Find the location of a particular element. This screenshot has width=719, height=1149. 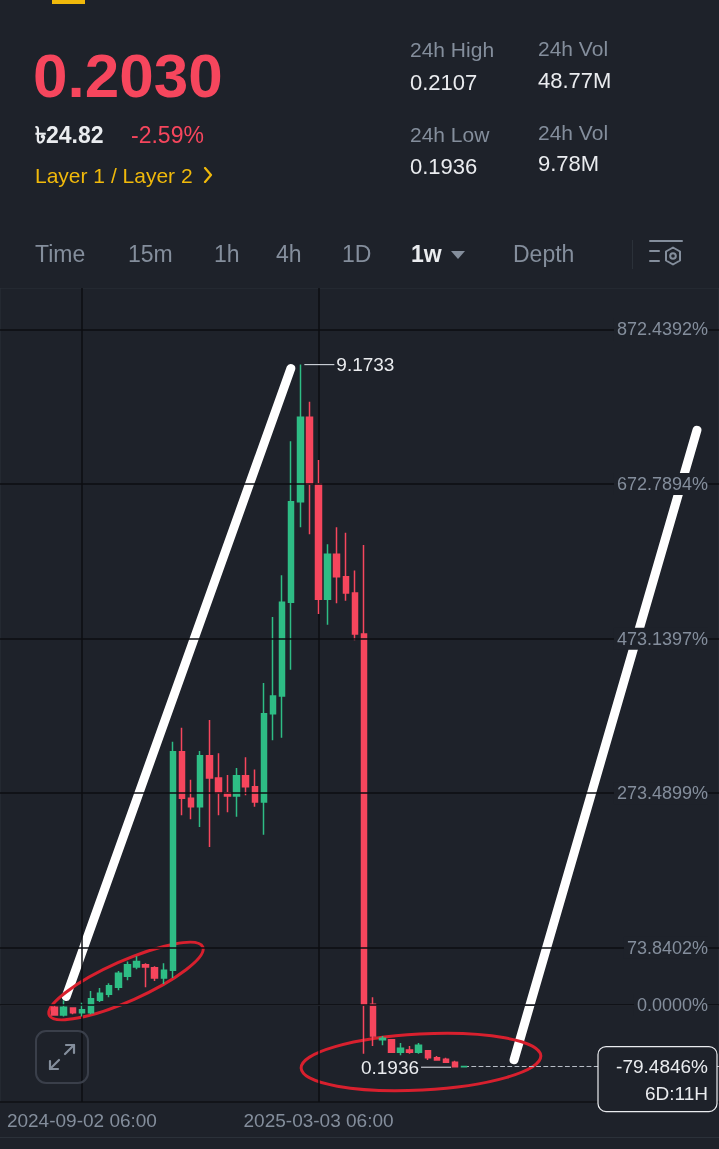

text: 1D is located at coordinates (357, 254).